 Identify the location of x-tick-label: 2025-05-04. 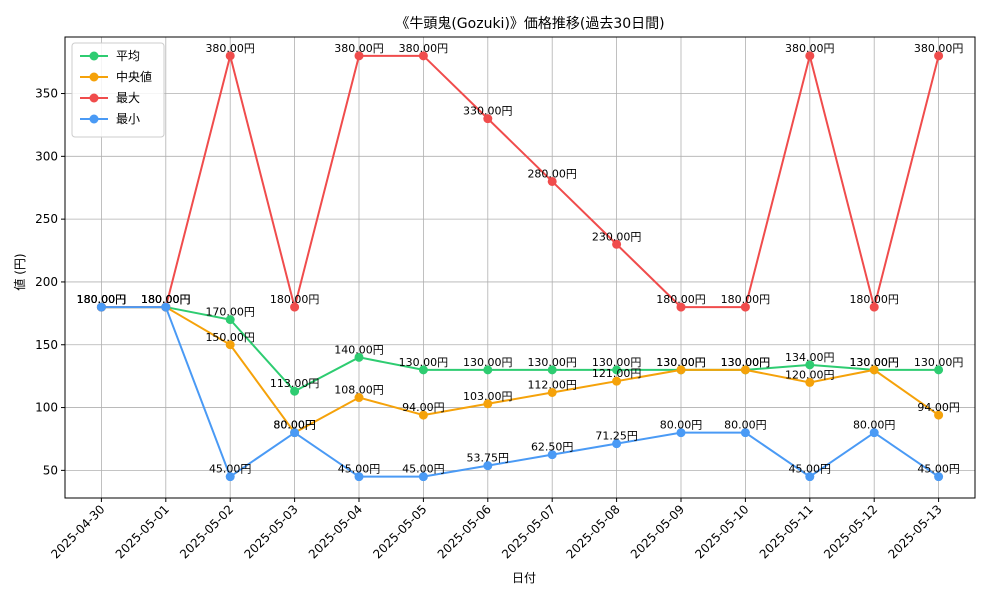
(335, 531).